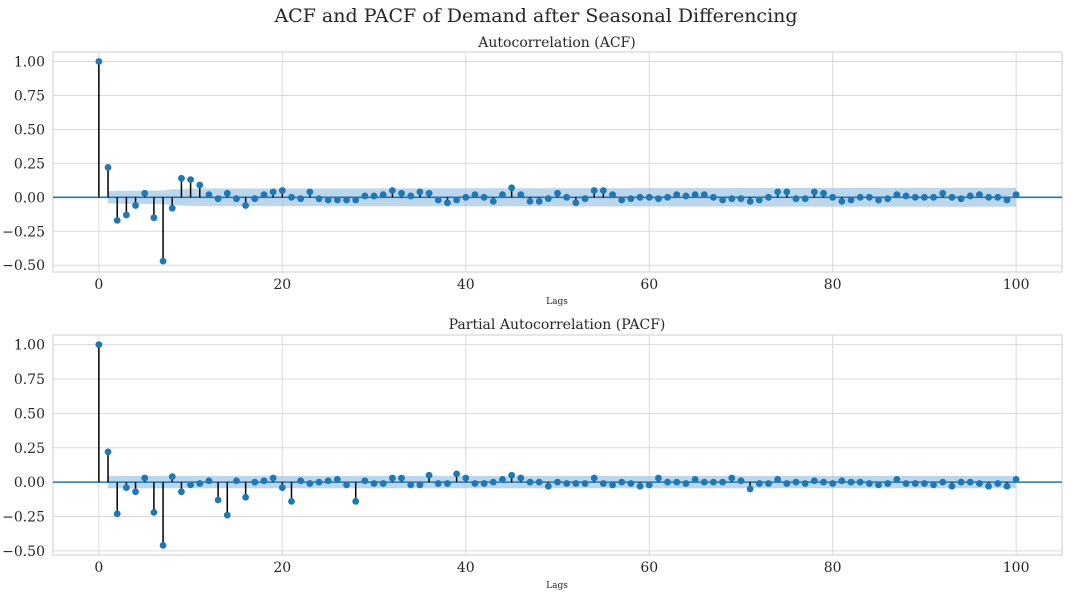 Image resolution: width=1072 pixels, height=596 pixels. What do you see at coordinates (1016, 568) in the screenshot?
I see `pacf-xtick-label: 100` at bounding box center [1016, 568].